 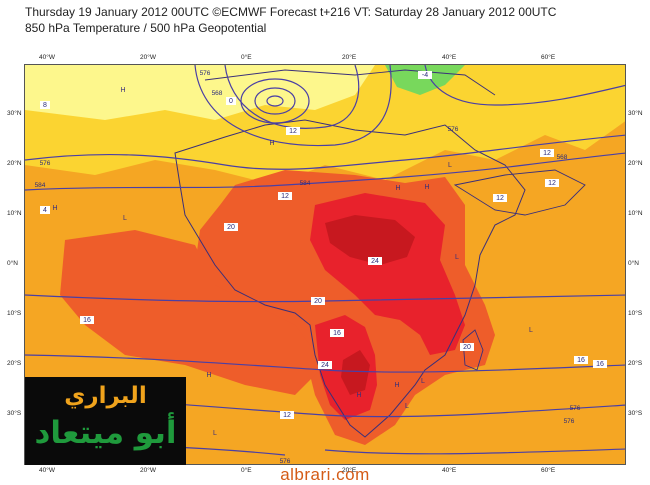 What do you see at coordinates (349, 470) in the screenshot?
I see `lon-tick-label-bottom: 20°E` at bounding box center [349, 470].